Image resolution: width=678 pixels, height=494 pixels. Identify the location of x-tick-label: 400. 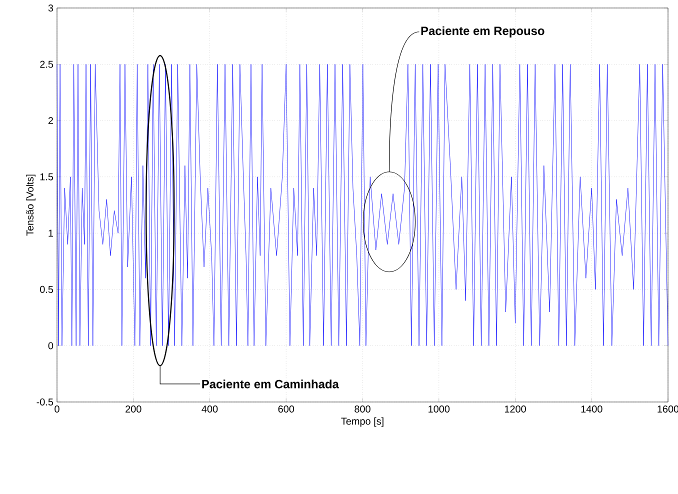
(210, 409).